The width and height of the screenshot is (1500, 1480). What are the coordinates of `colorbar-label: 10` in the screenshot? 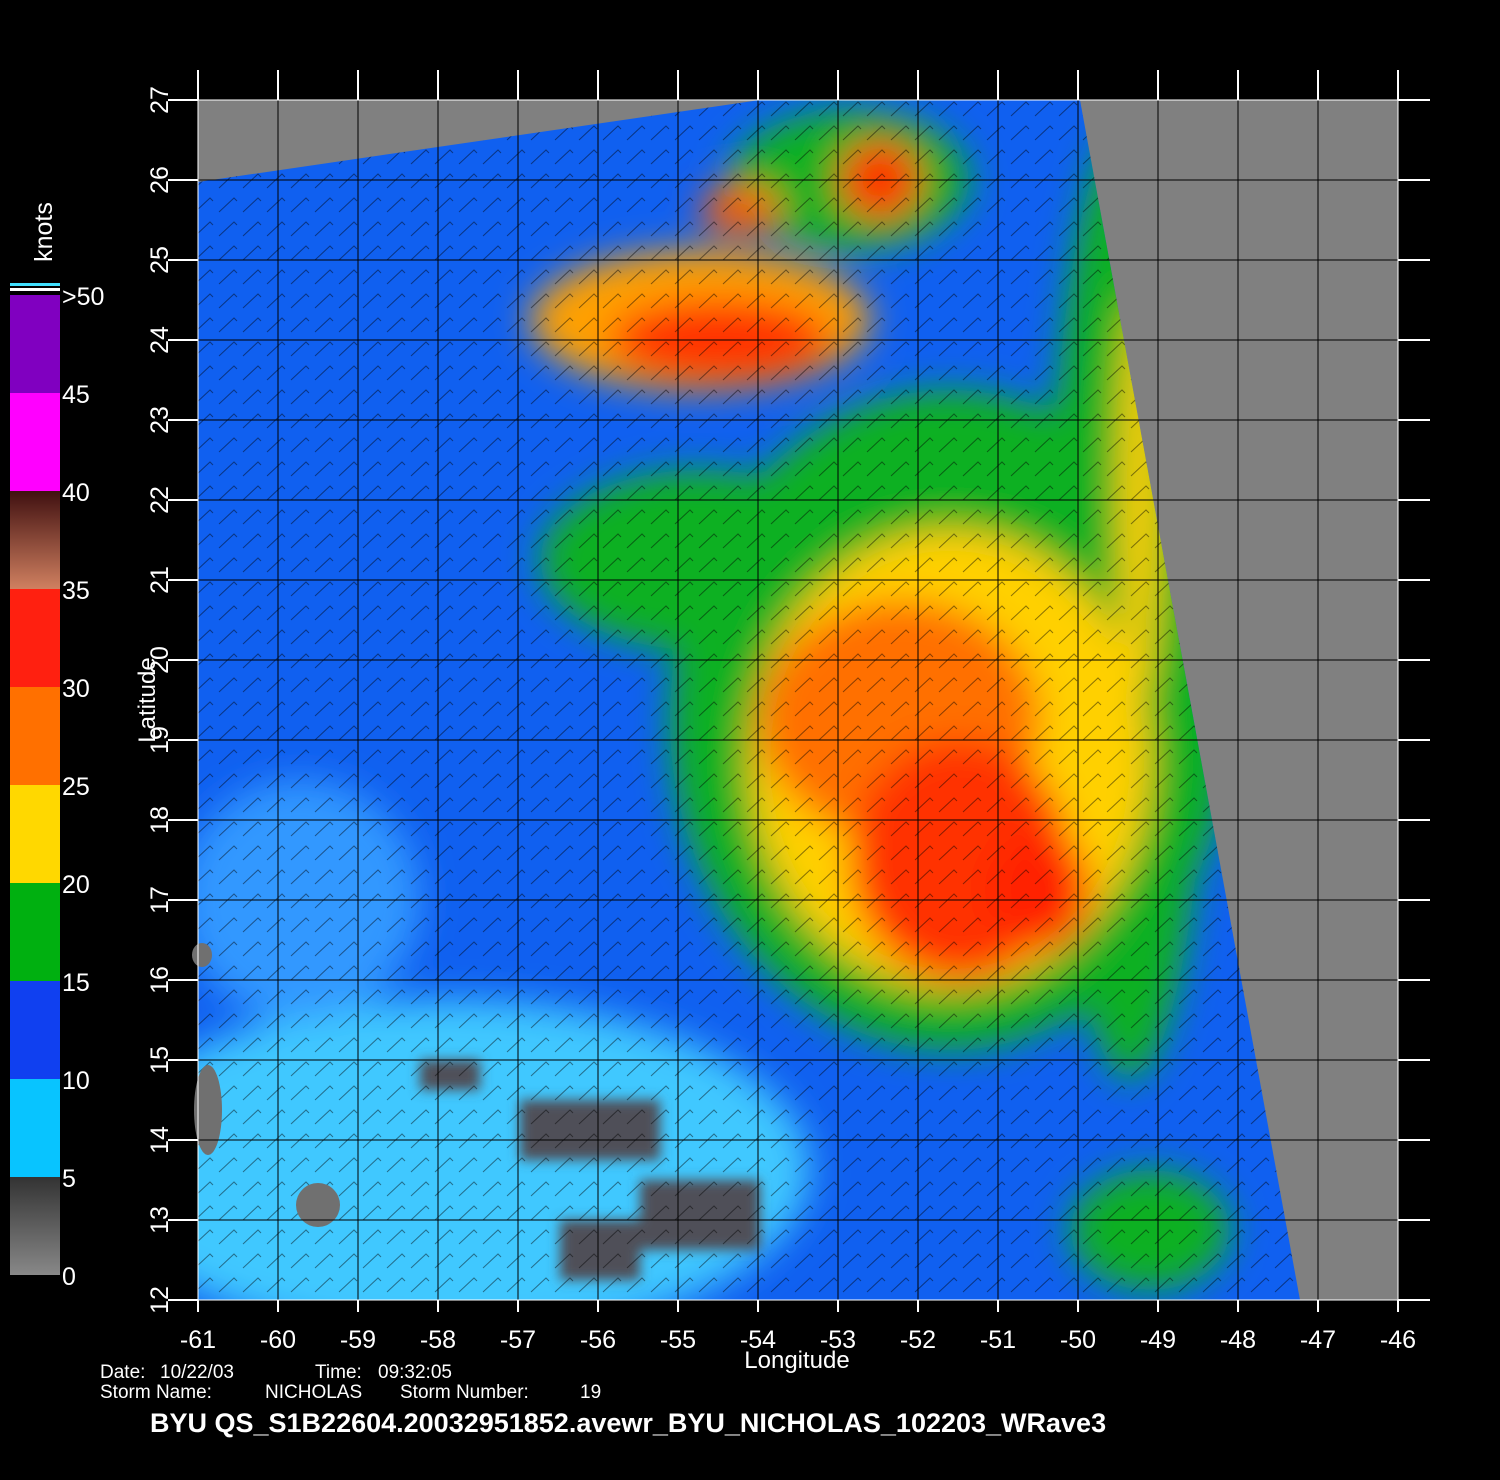 It's located at (76, 1081).